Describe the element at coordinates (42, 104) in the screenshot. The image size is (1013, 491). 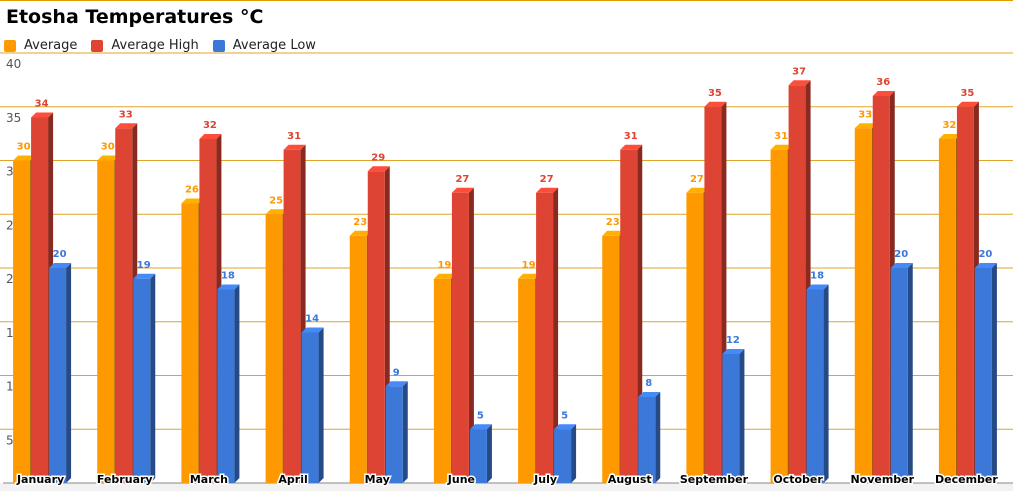
I see `data-label-average-high-january: 34` at that location.